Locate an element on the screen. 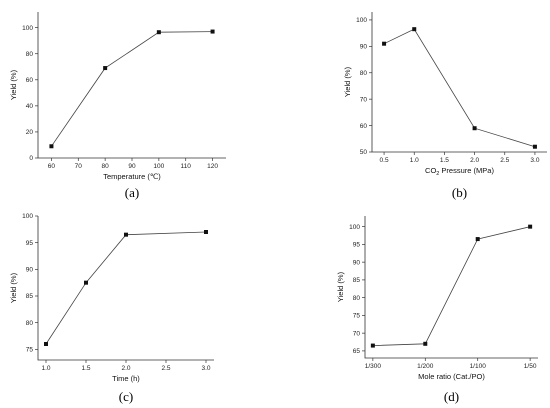 The height and width of the screenshot is (408, 550). panel-d-axes is located at coordinates (451, 287).